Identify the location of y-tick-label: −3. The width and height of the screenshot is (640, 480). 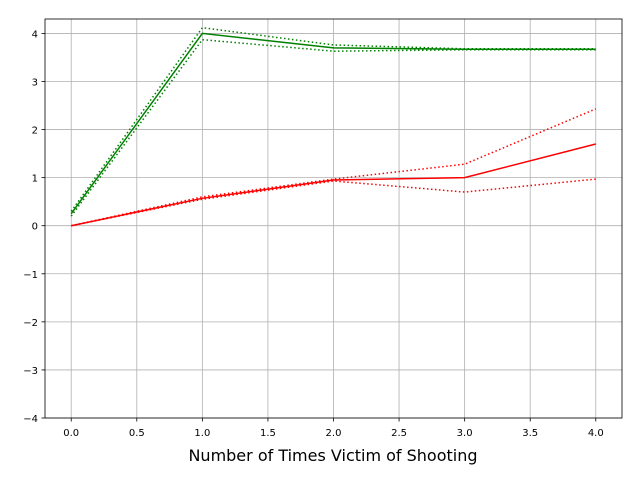
(30, 371).